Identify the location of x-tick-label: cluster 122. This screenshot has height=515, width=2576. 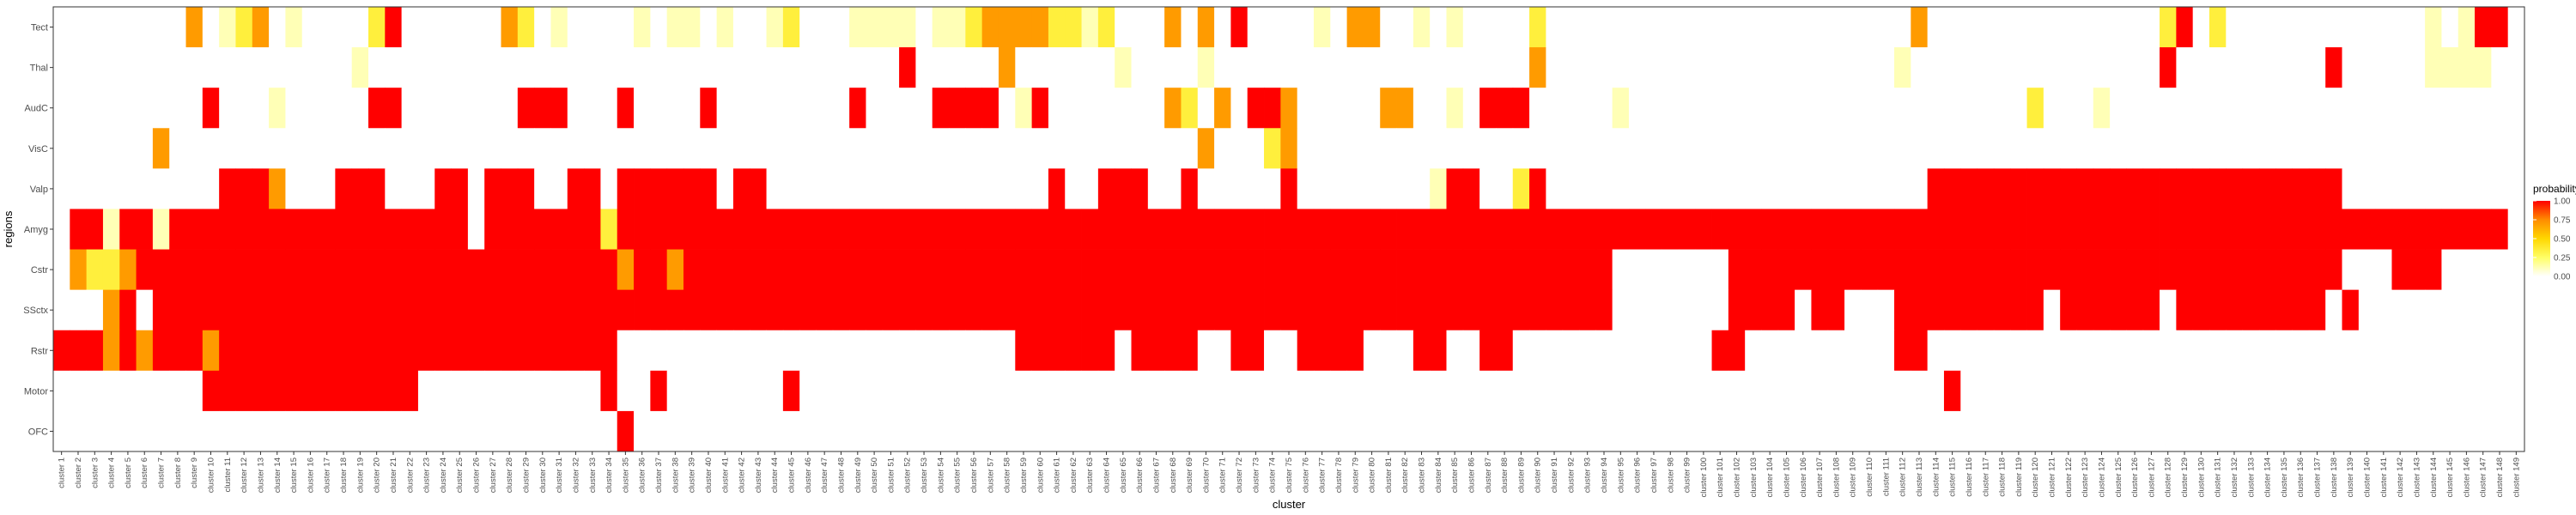
(2069, 477).